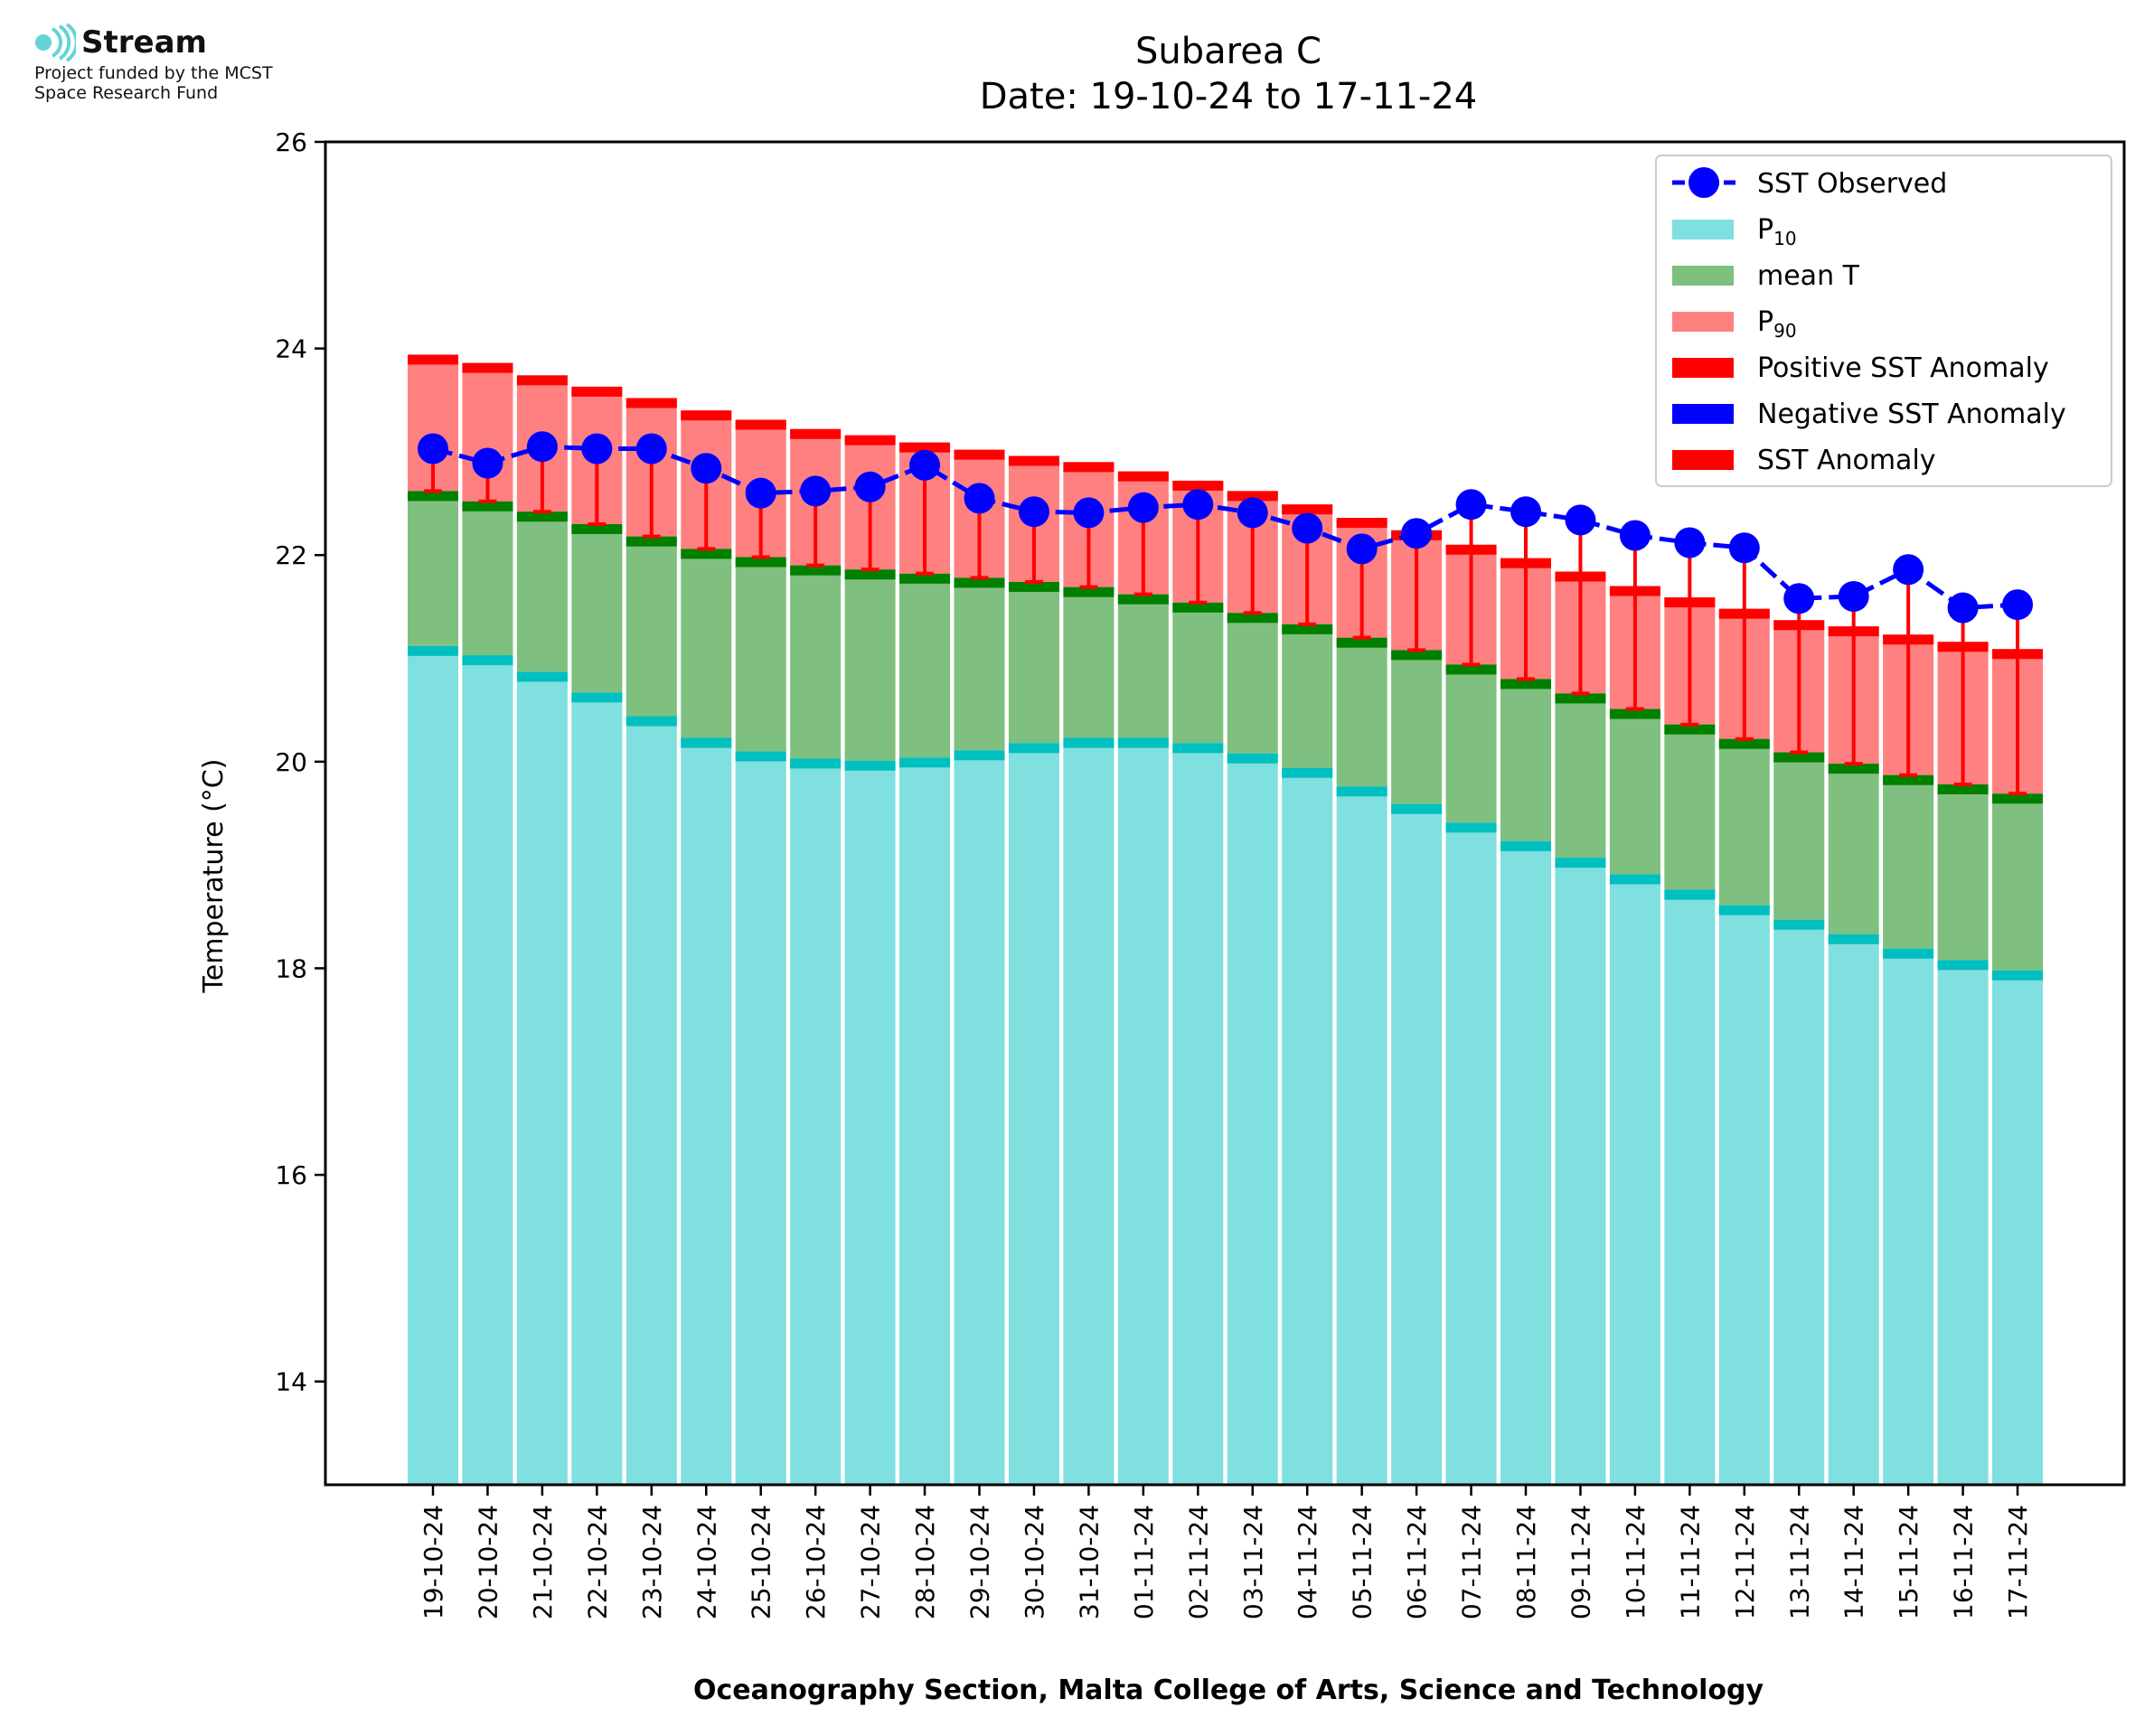  What do you see at coordinates (761, 1562) in the screenshot?
I see `x-tick-label: 25-10-24` at bounding box center [761, 1562].